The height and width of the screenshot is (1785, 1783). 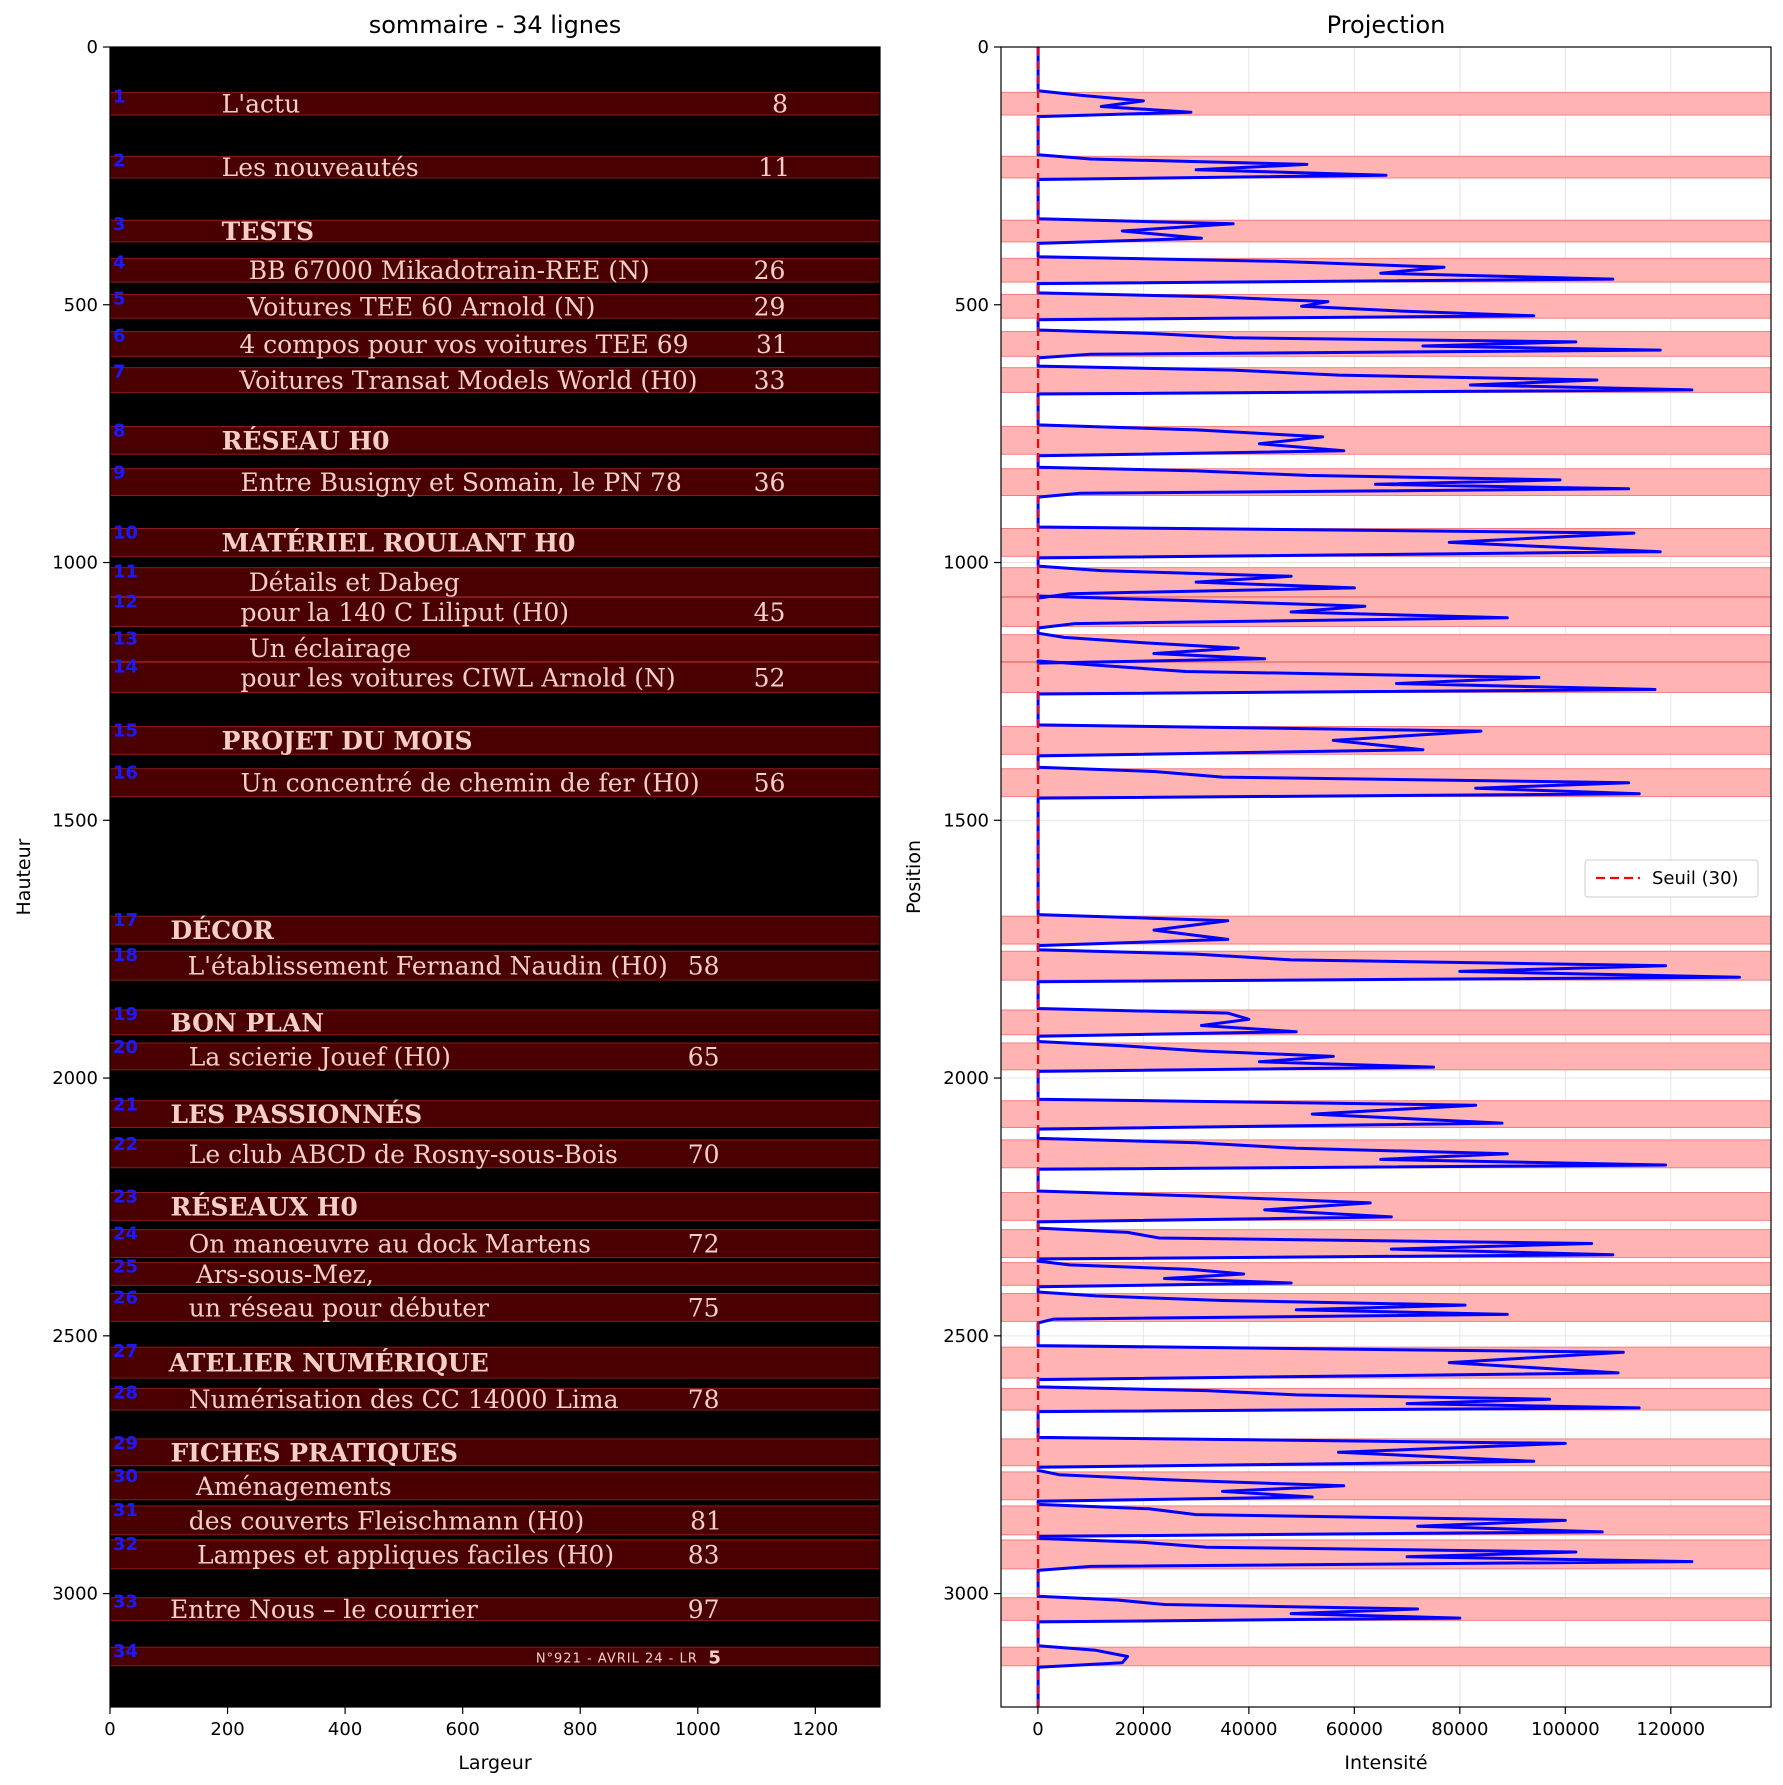 I want to click on line-number: 28, so click(x=125, y=1392).